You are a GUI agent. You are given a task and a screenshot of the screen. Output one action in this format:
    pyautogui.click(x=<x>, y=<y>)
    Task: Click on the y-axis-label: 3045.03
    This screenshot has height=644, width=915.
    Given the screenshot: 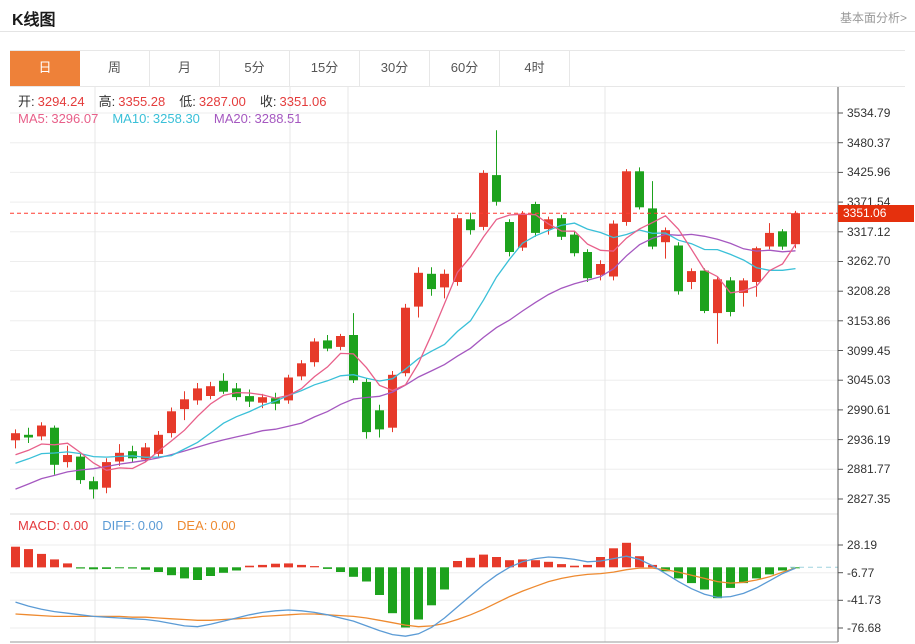 What is the action you would take?
    pyautogui.click(x=869, y=380)
    